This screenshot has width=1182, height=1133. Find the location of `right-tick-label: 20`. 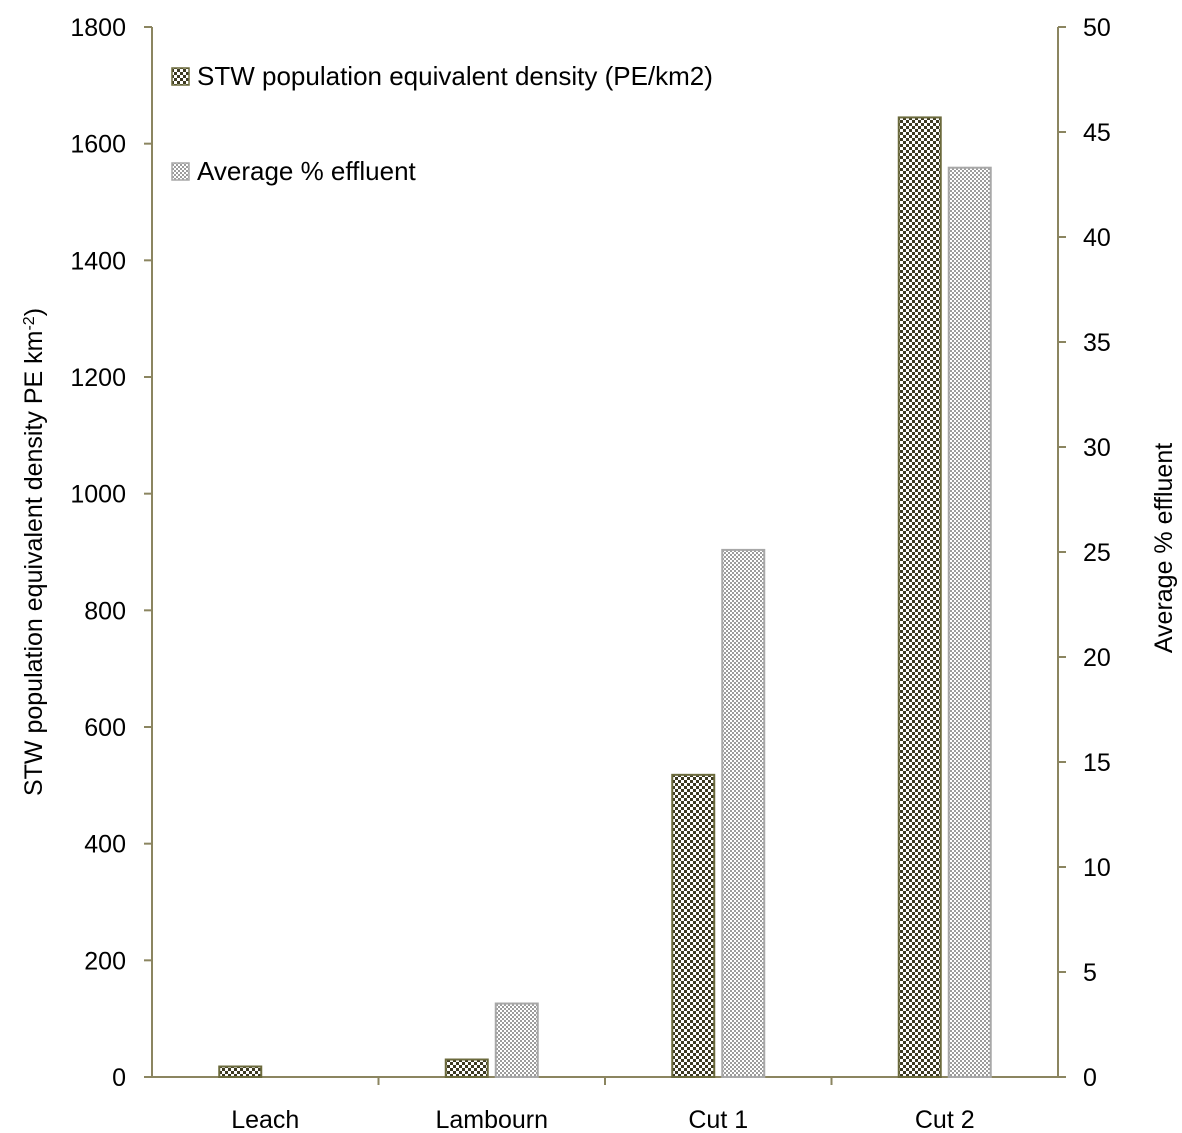

right-tick-label: 20 is located at coordinates (1097, 658).